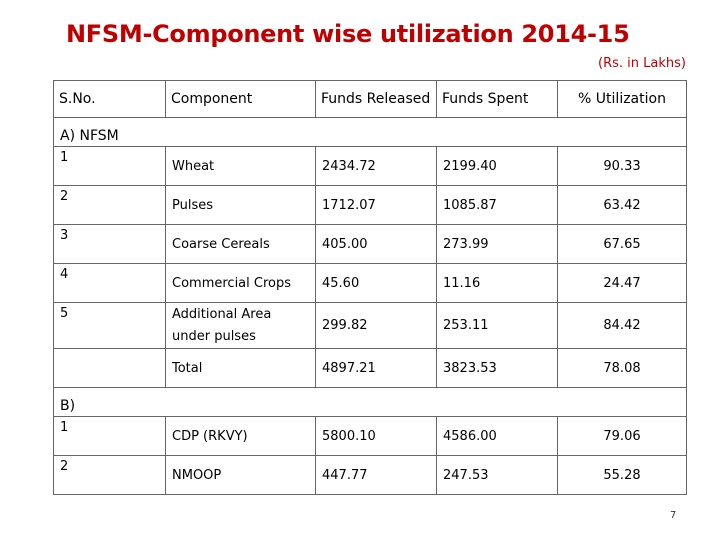 This screenshot has width=720, height=540. Describe the element at coordinates (109, 283) in the screenshot. I see `row-sno: 4` at that location.